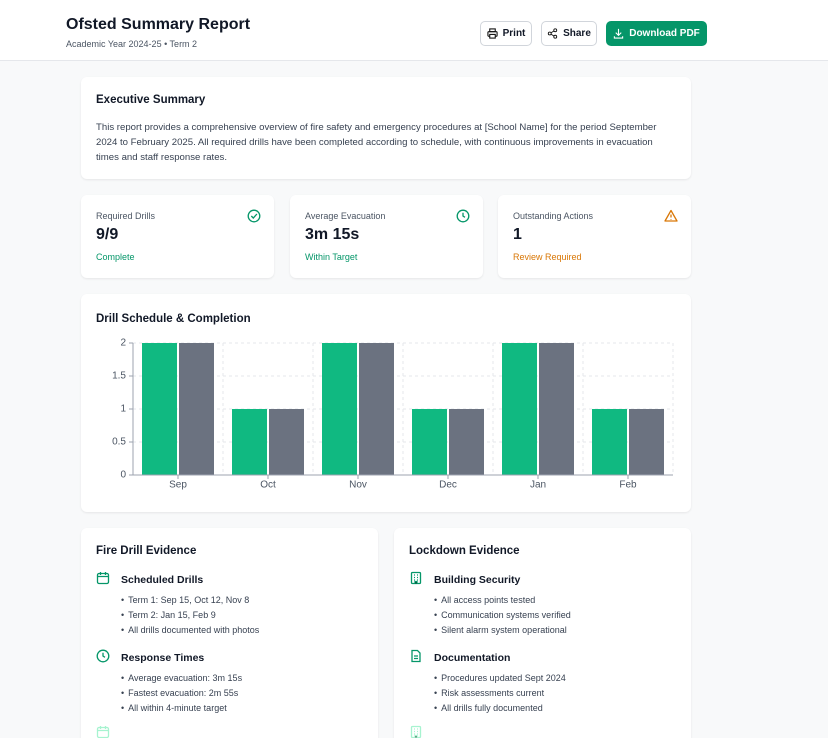 The image size is (828, 738). I want to click on x-tick-label: Jan, so click(538, 485).